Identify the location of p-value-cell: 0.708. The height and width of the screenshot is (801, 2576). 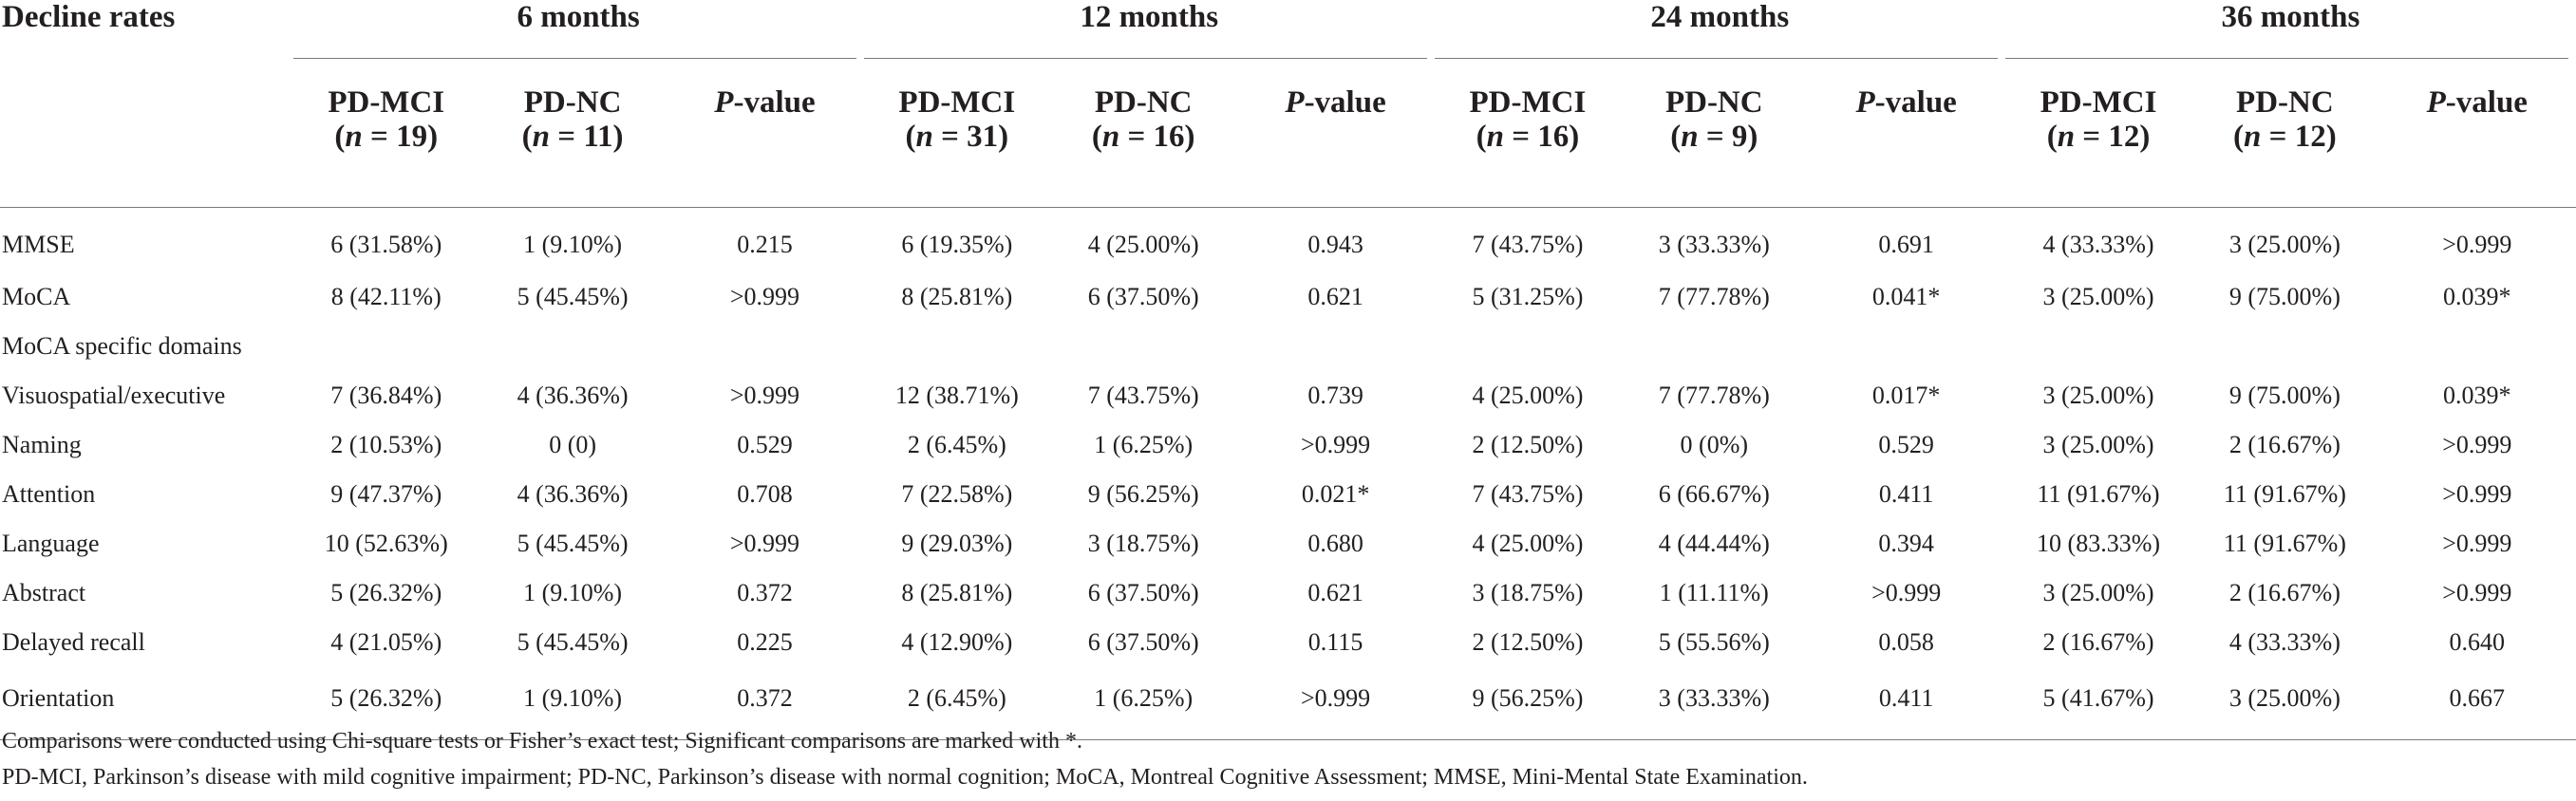
(765, 494).